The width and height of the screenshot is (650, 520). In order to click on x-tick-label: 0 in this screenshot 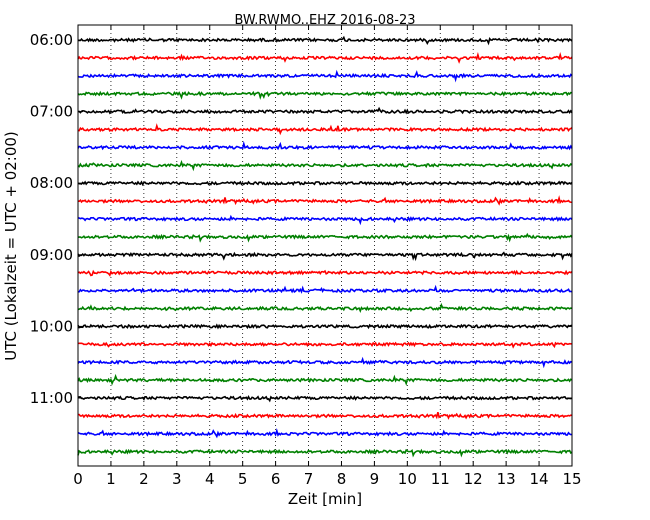, I will do `click(78, 479)`.